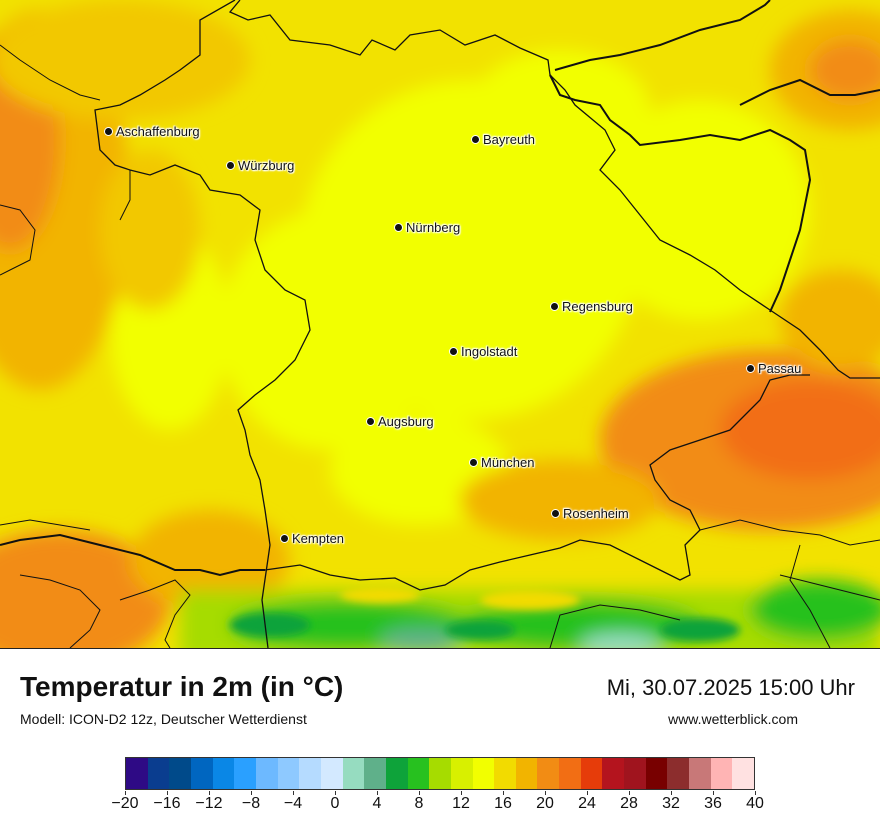 This screenshot has width=880, height=830. Describe the element at coordinates (182, 686) in the screenshot. I see `map-title: Temperatur in 2m (in °C)` at that location.